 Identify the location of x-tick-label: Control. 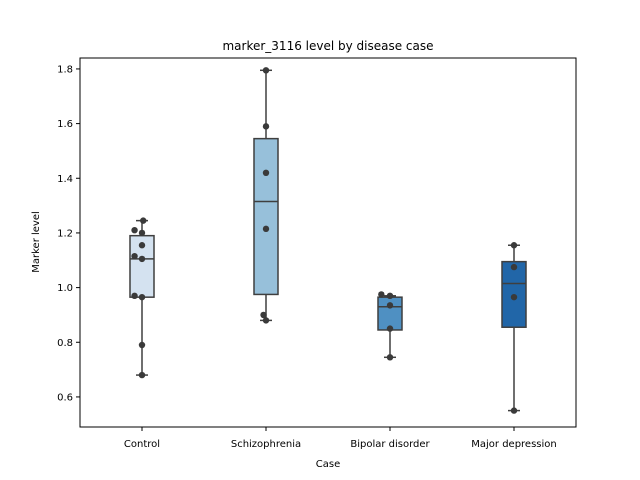
(142, 444).